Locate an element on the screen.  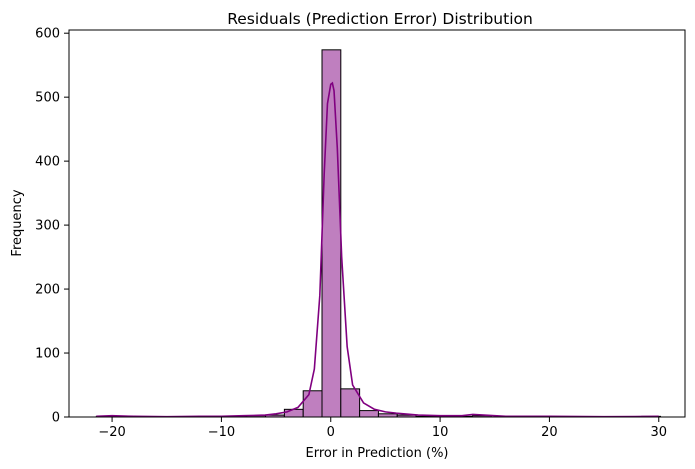
y-tick-label: 0 is located at coordinates (56, 418).